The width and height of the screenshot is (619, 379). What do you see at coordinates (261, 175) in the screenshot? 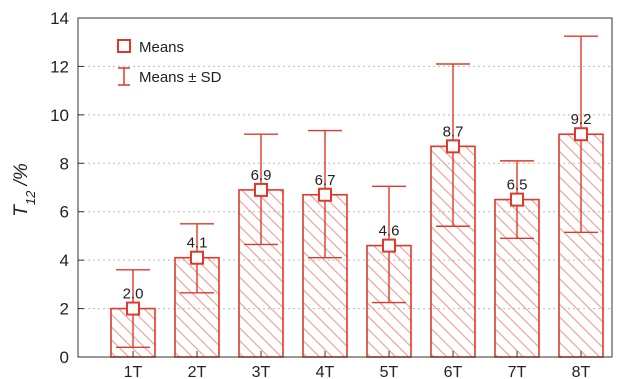
I see `data-label: 6.9` at bounding box center [261, 175].